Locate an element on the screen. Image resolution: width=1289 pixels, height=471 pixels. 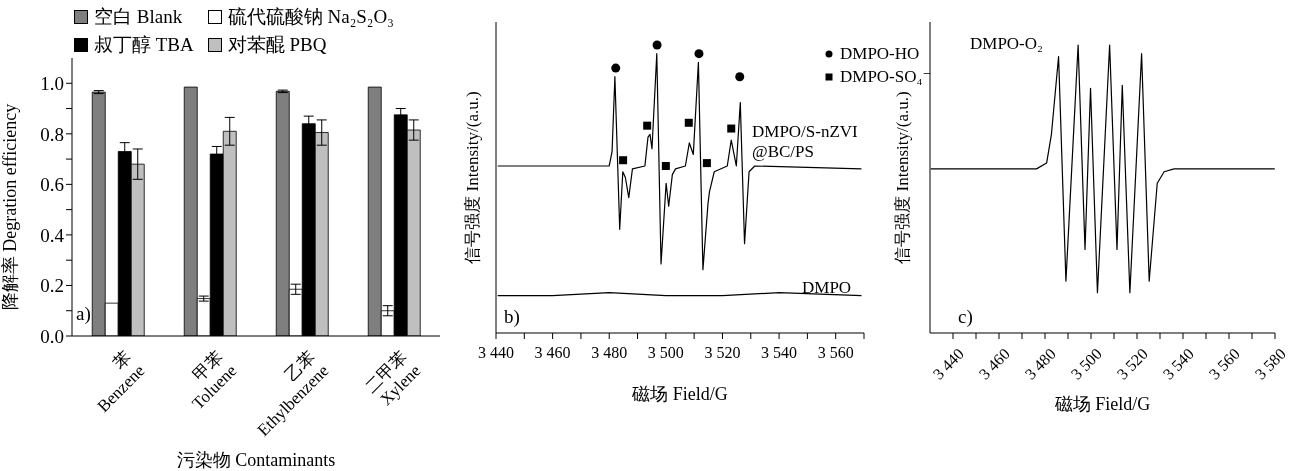
y-axis-title: 降解率 Degration efficiency is located at coordinates (10, 207).